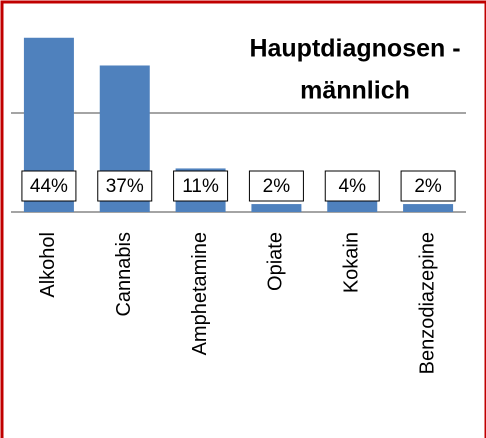 This screenshot has height=438, width=486. What do you see at coordinates (48, 265) in the screenshot?
I see `x-tick-label: Alkohol` at bounding box center [48, 265].